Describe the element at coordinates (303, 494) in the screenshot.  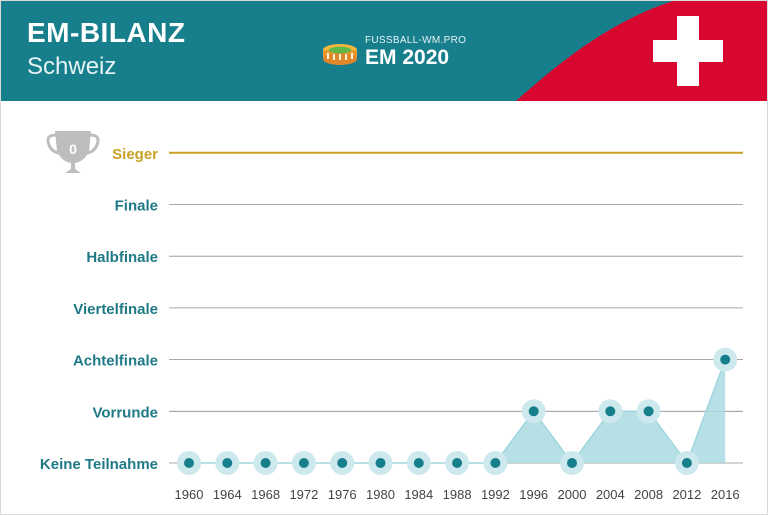
I see `x-tick-label: 1972` at that location.